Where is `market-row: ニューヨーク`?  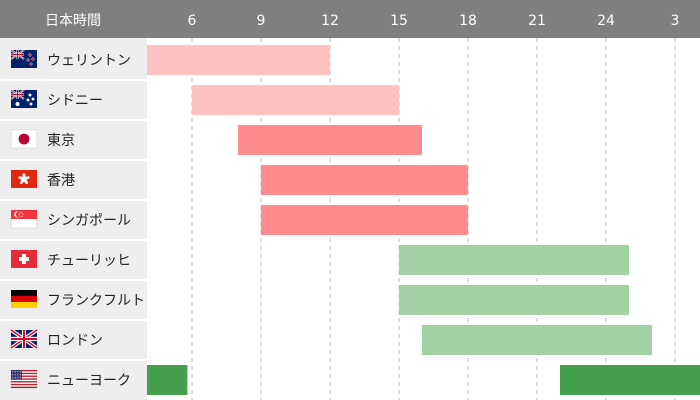 market-row: ニューヨーク is located at coordinates (73, 374).